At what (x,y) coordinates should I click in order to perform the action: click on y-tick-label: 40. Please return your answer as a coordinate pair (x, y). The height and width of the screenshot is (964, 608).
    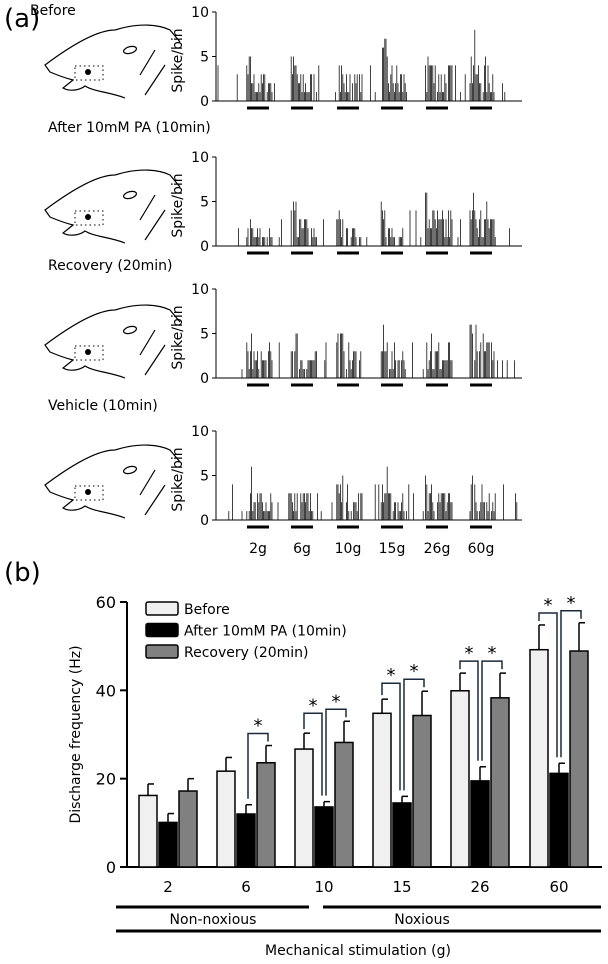
    Looking at the image, I should click on (106, 690).